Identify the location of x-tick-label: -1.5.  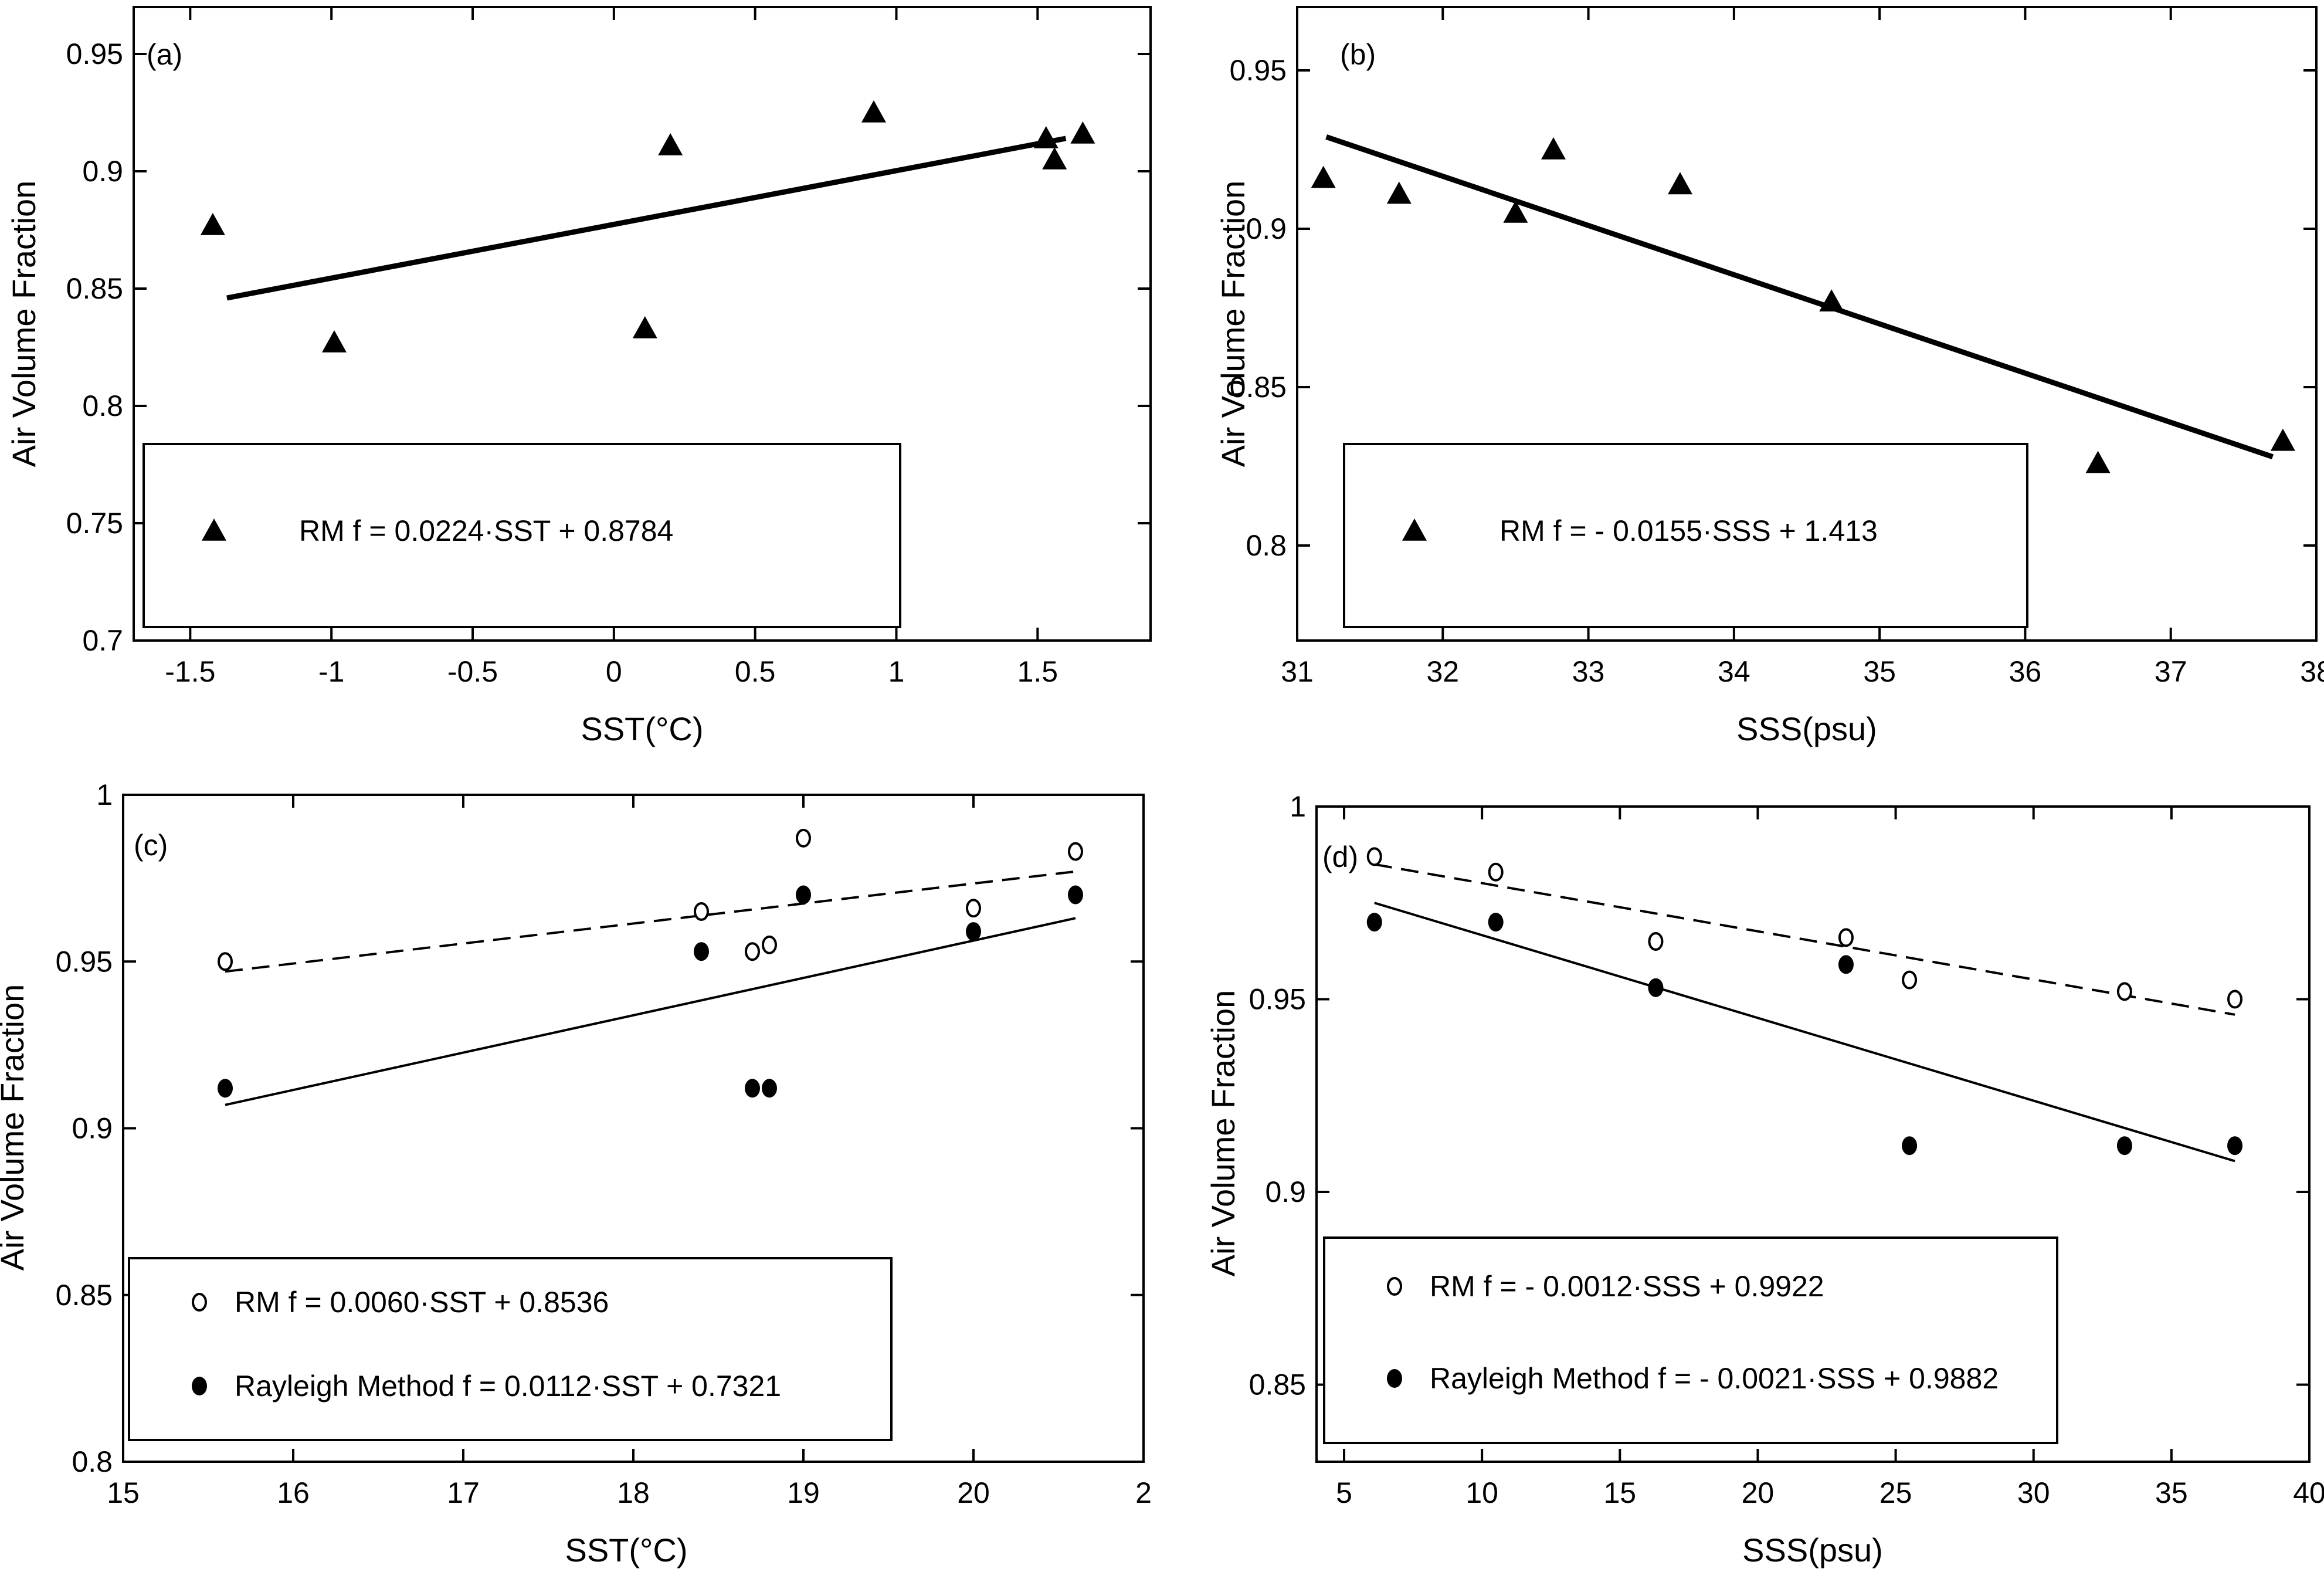
(190, 671).